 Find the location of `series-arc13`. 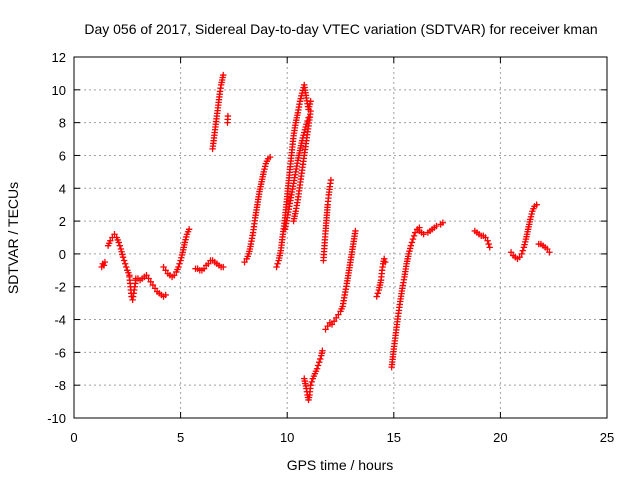

series-arc13 is located at coordinates (313, 375).